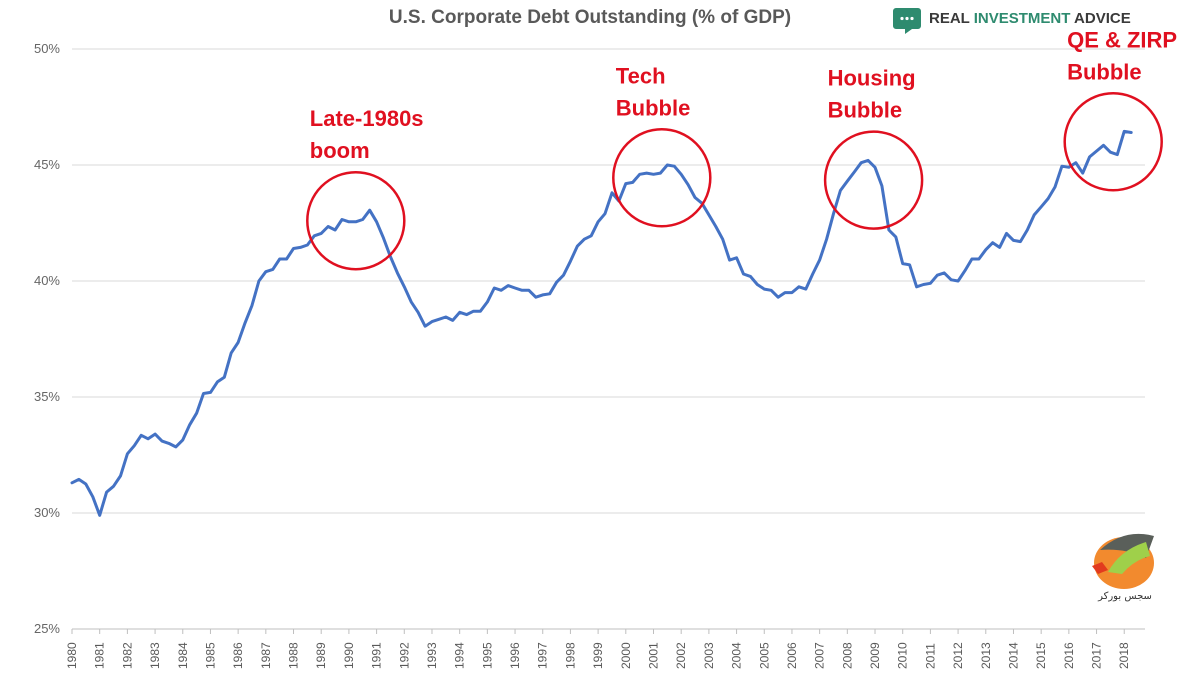 This screenshot has height=675, width=1200. I want to click on y-tick-label-35: 35%, so click(47, 396).